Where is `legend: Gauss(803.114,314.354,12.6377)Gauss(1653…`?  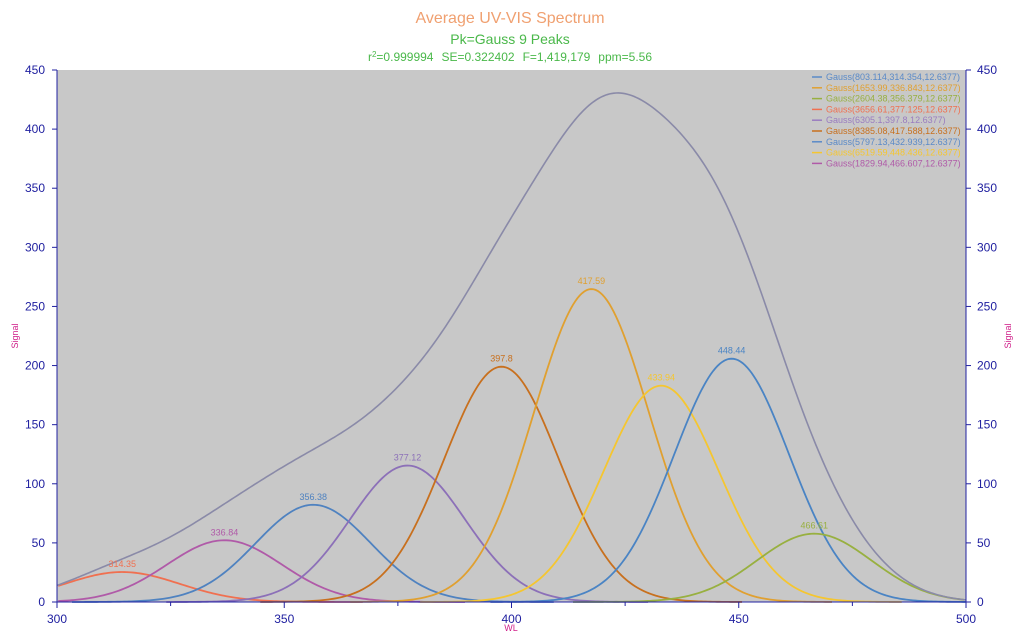
legend: Gauss(803.114,314.354,12.6377)Gauss(1653… is located at coordinates (886, 120).